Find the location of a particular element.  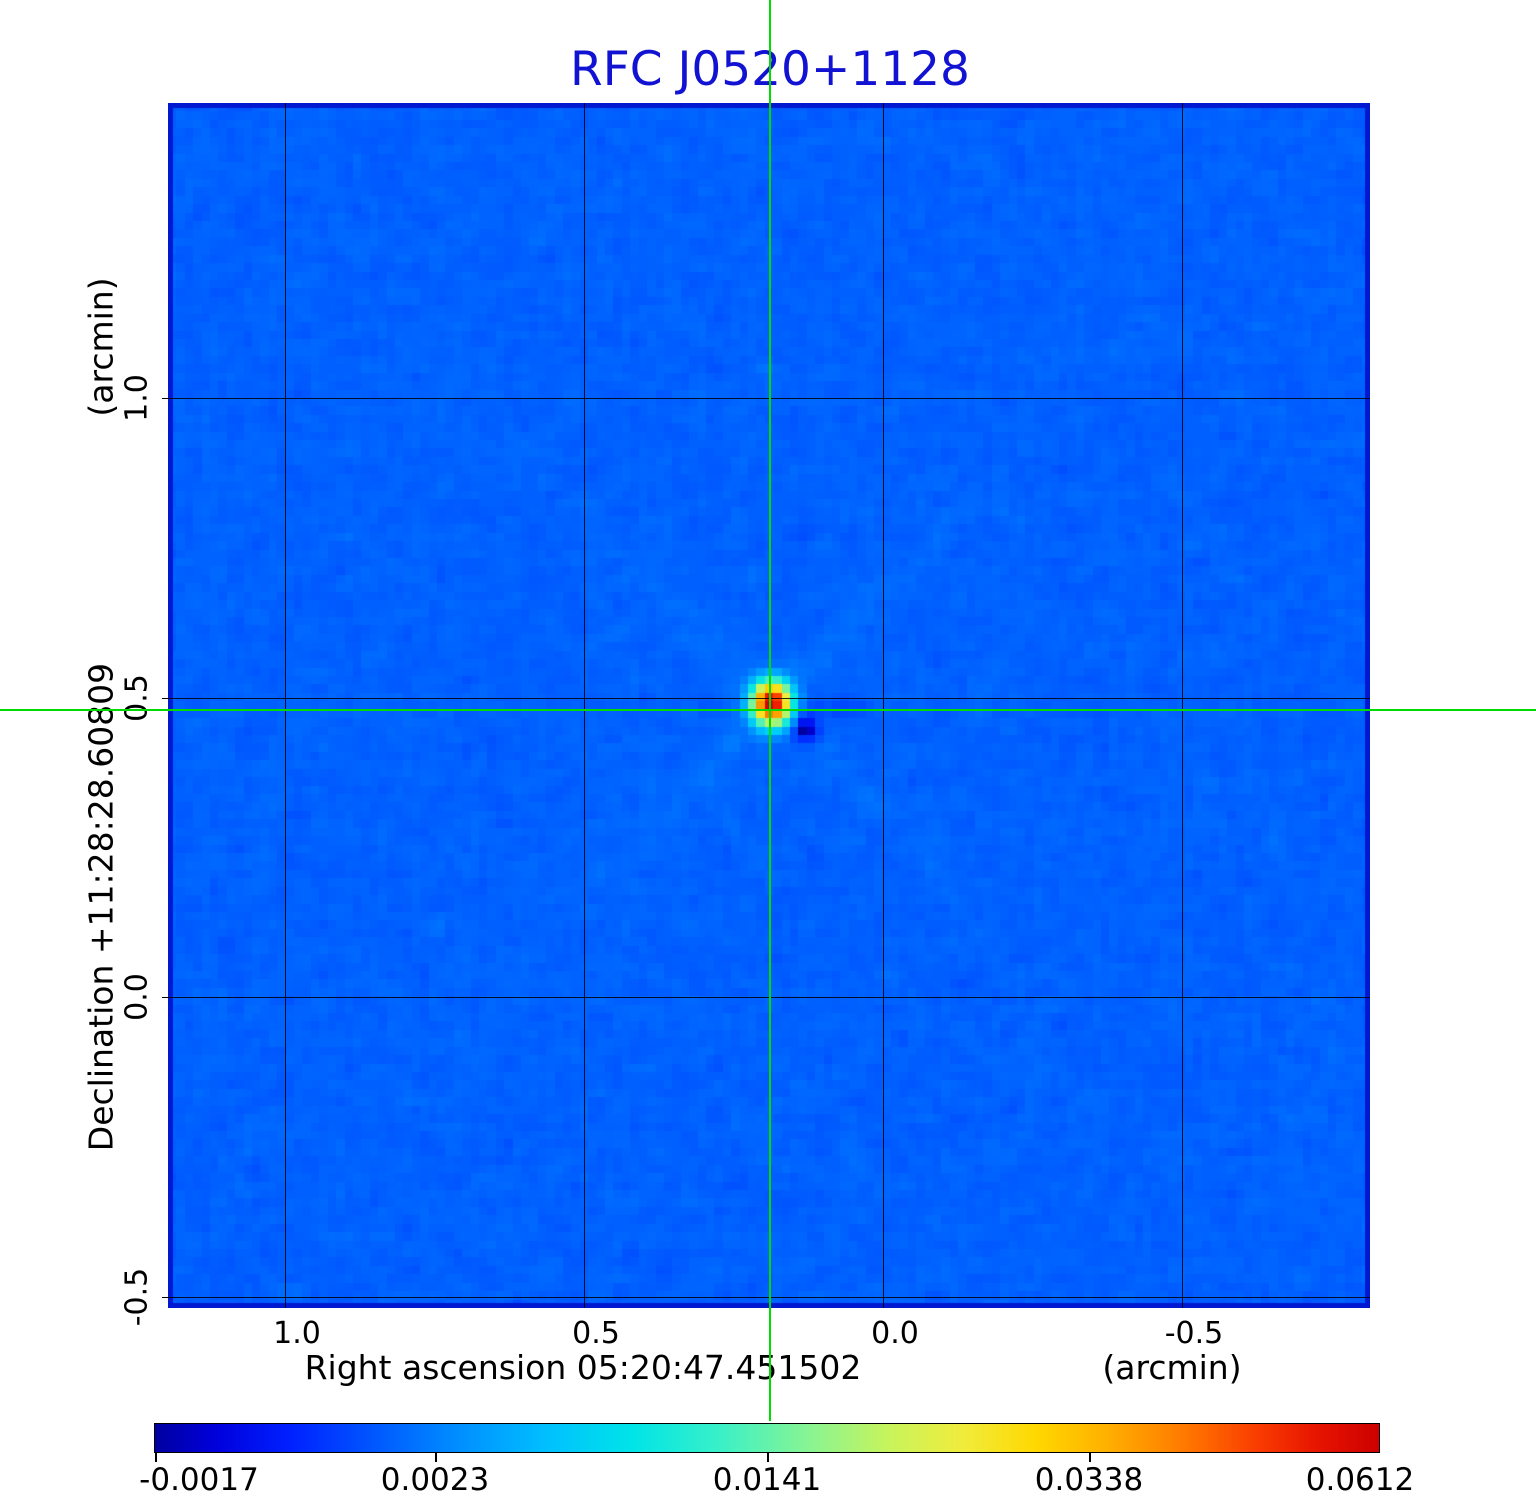

colorbar-label: 0.0023 is located at coordinates (435, 1480).